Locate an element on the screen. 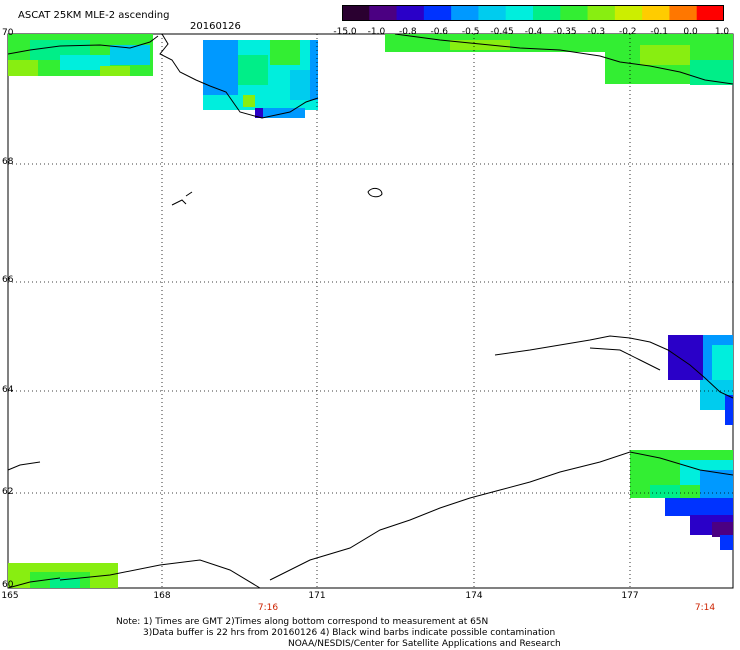 This screenshot has height=650, width=740. lat-label-62: 62 is located at coordinates (8, 492).